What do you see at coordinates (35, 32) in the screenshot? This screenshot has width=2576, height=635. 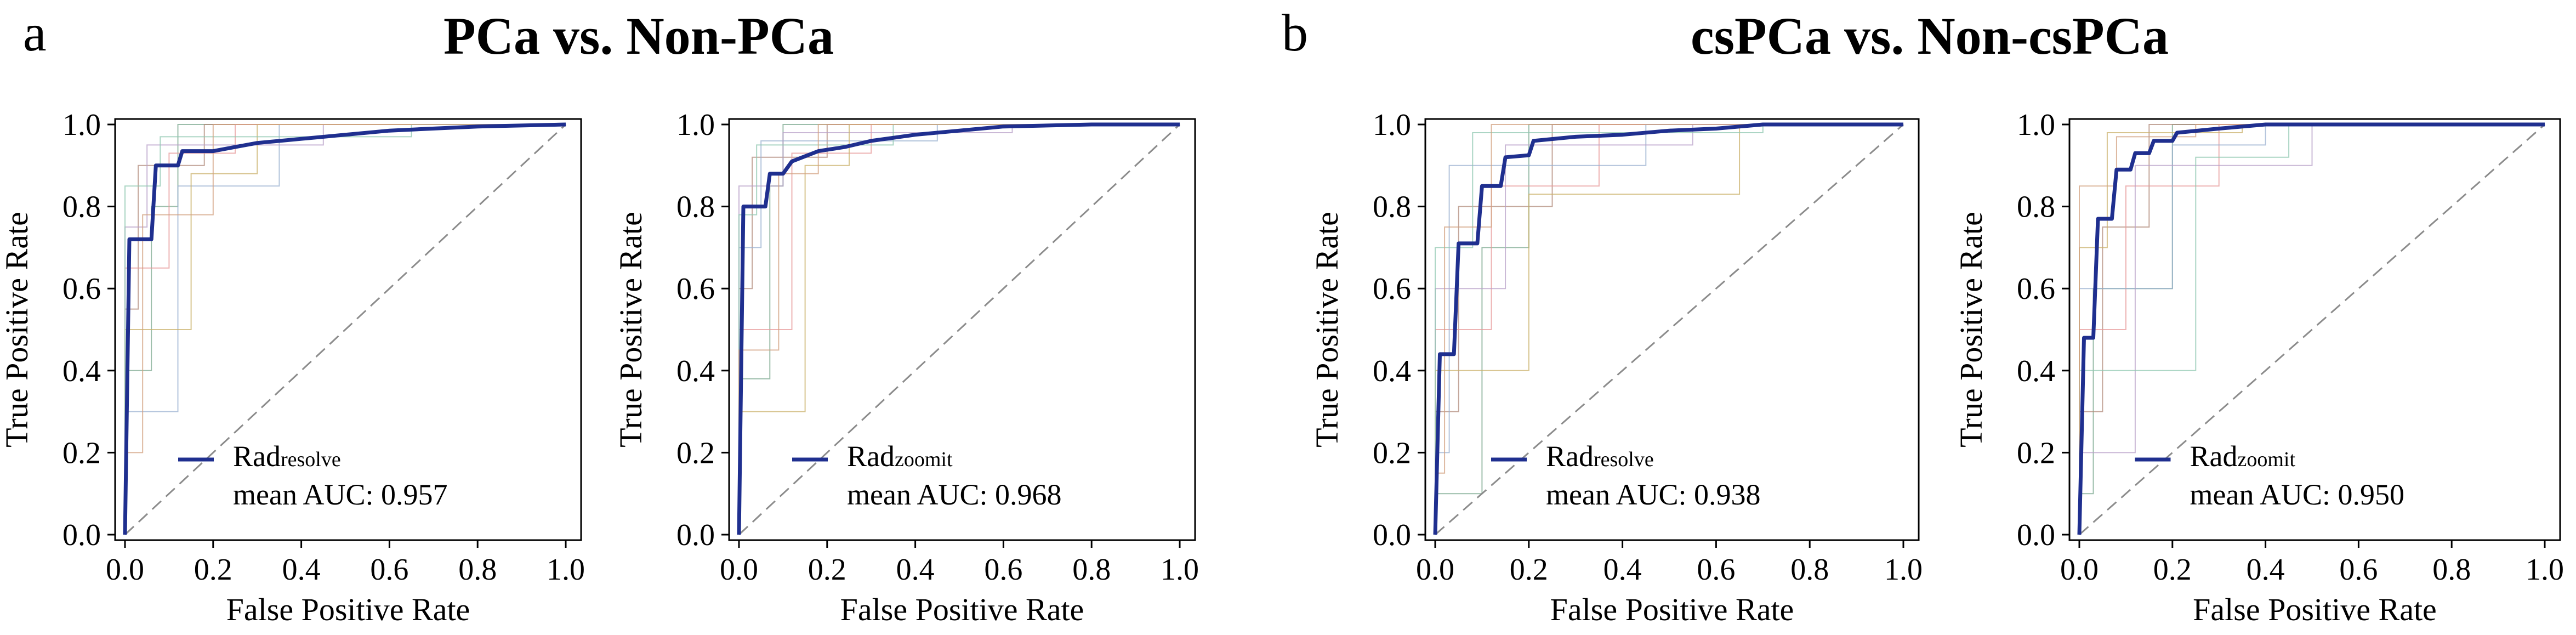 I see `panel-label-a: a` at bounding box center [35, 32].